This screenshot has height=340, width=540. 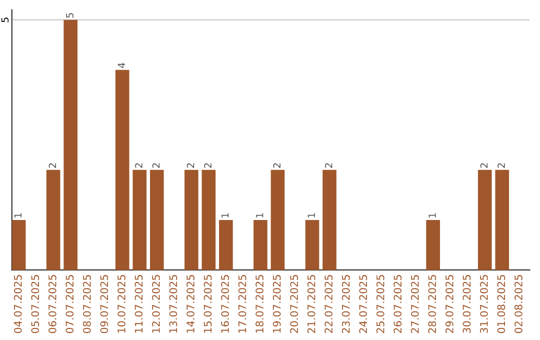 What do you see at coordinates (242, 304) in the screenshot?
I see `x-tick-label: 17.07.2025` at bounding box center [242, 304].